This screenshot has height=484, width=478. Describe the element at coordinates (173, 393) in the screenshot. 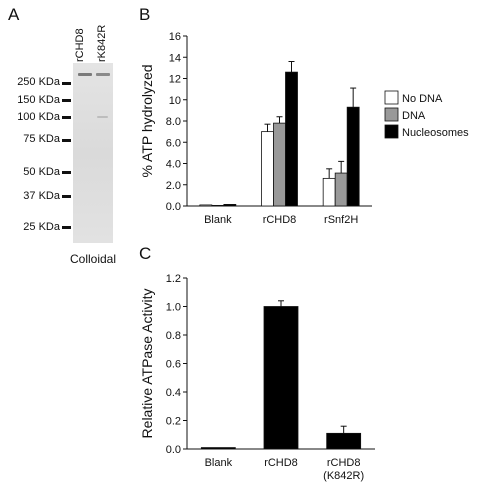

I see `chart-c-y-tick-label: 0.4` at that location.